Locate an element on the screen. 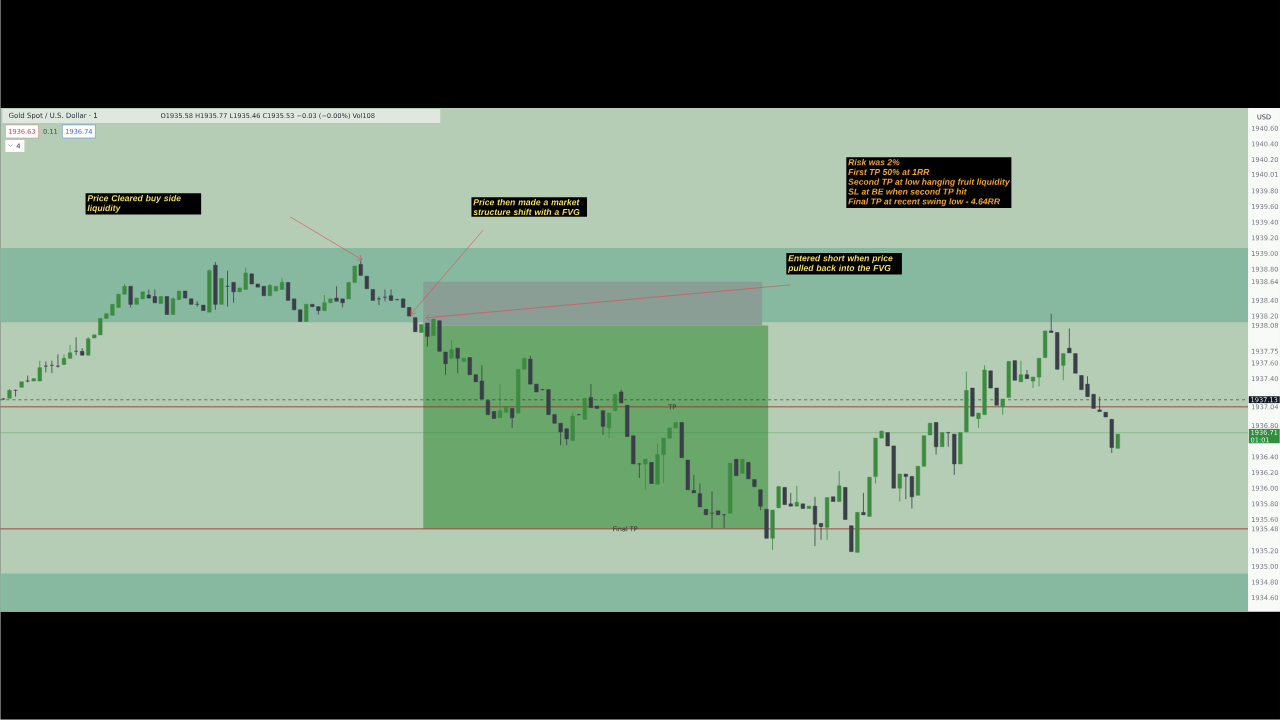 This screenshot has width=1280, height=720. annotation: First TP 50% at 1RR is located at coordinates (889, 172).